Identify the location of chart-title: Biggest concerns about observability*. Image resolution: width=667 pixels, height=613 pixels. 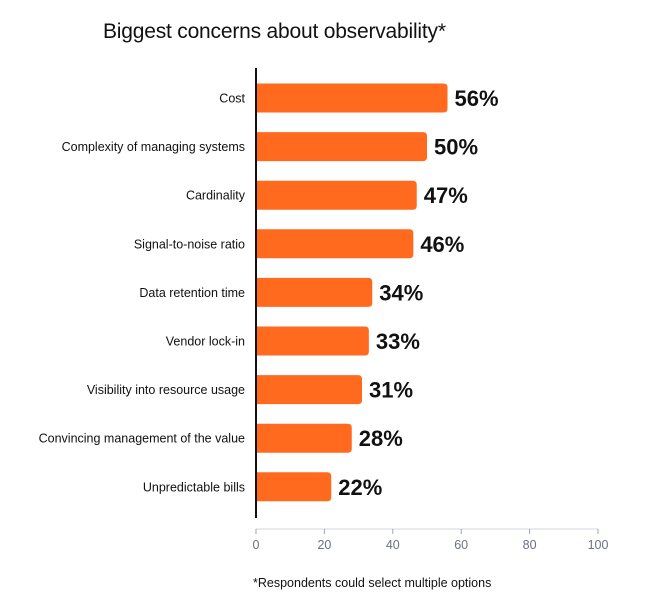
(274, 31).